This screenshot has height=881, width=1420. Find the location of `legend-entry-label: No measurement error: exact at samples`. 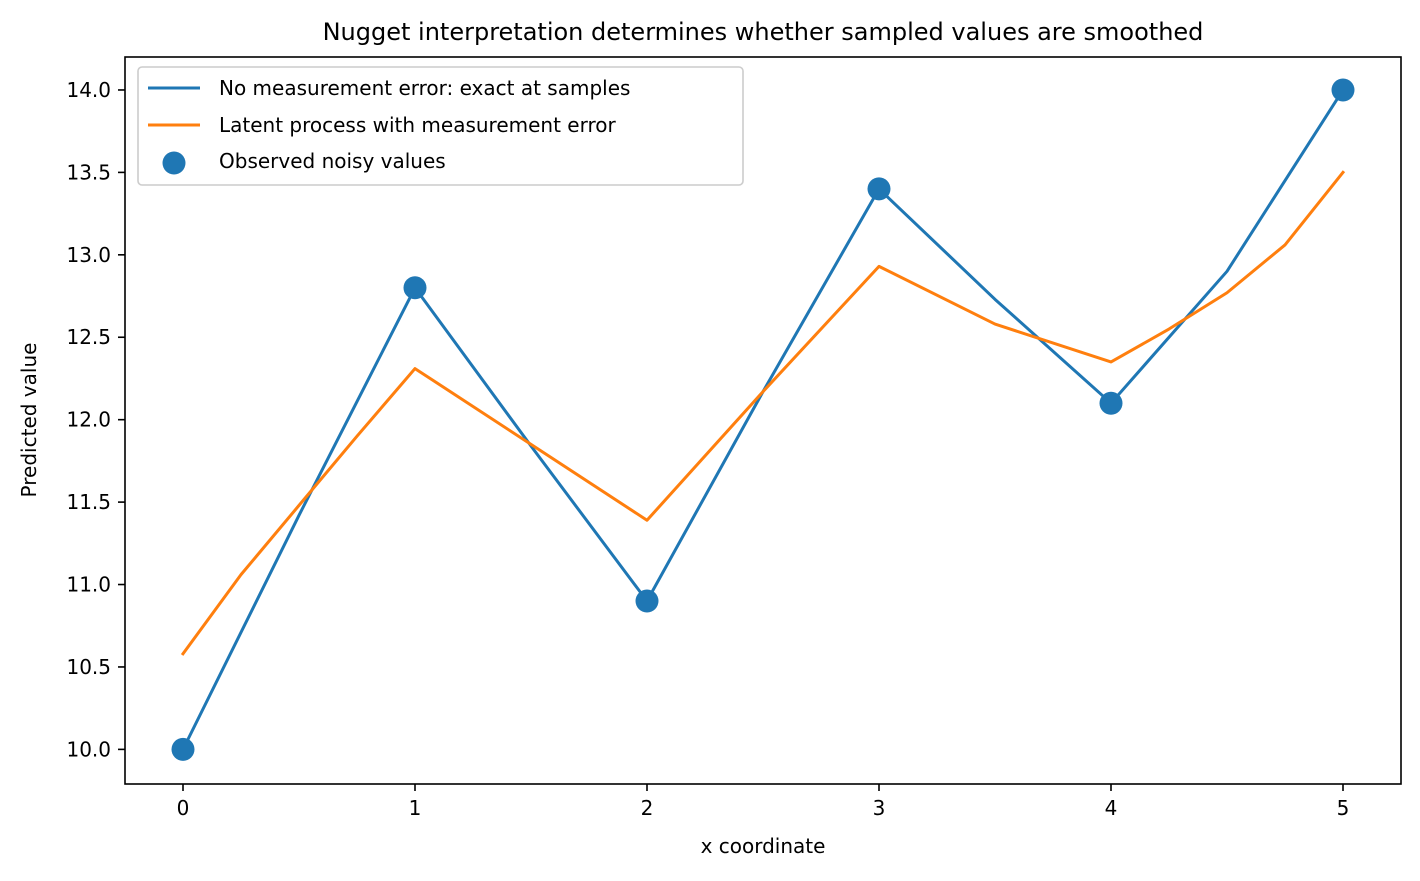

legend-entry-label: No measurement error: exact at samples is located at coordinates (424, 88).